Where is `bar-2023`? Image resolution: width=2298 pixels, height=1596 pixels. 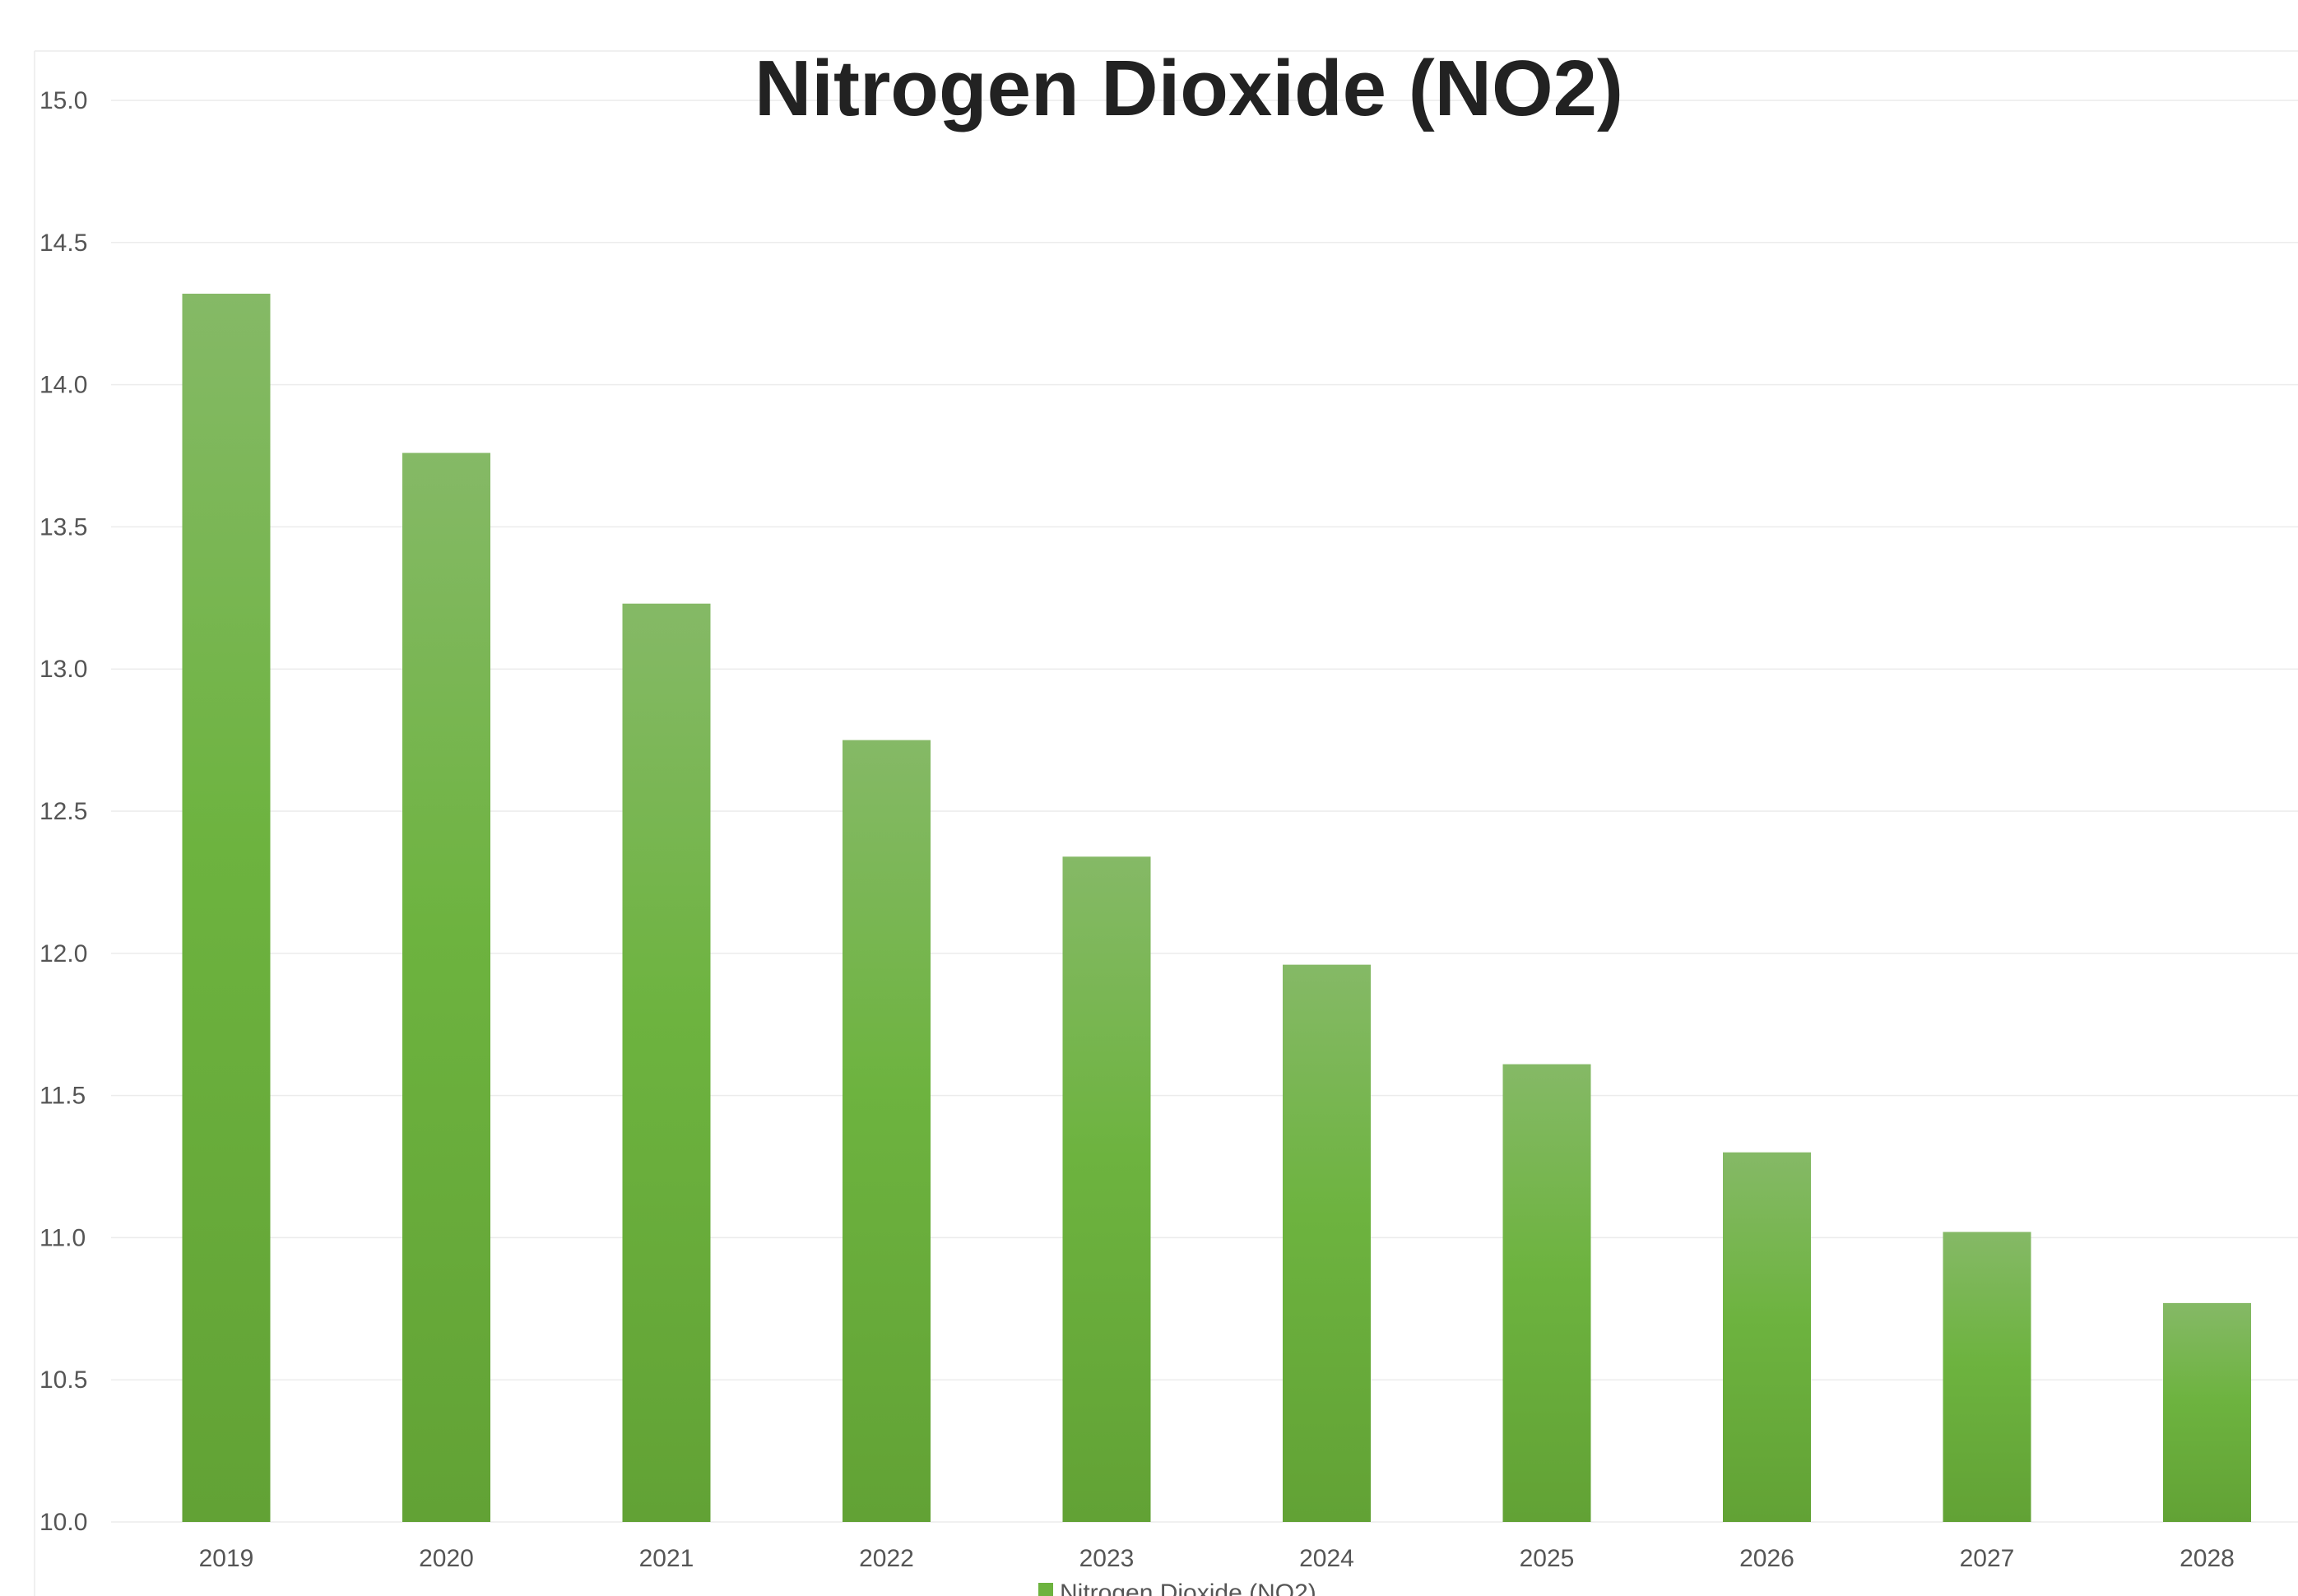
bar-2023 is located at coordinates (1106, 1189).